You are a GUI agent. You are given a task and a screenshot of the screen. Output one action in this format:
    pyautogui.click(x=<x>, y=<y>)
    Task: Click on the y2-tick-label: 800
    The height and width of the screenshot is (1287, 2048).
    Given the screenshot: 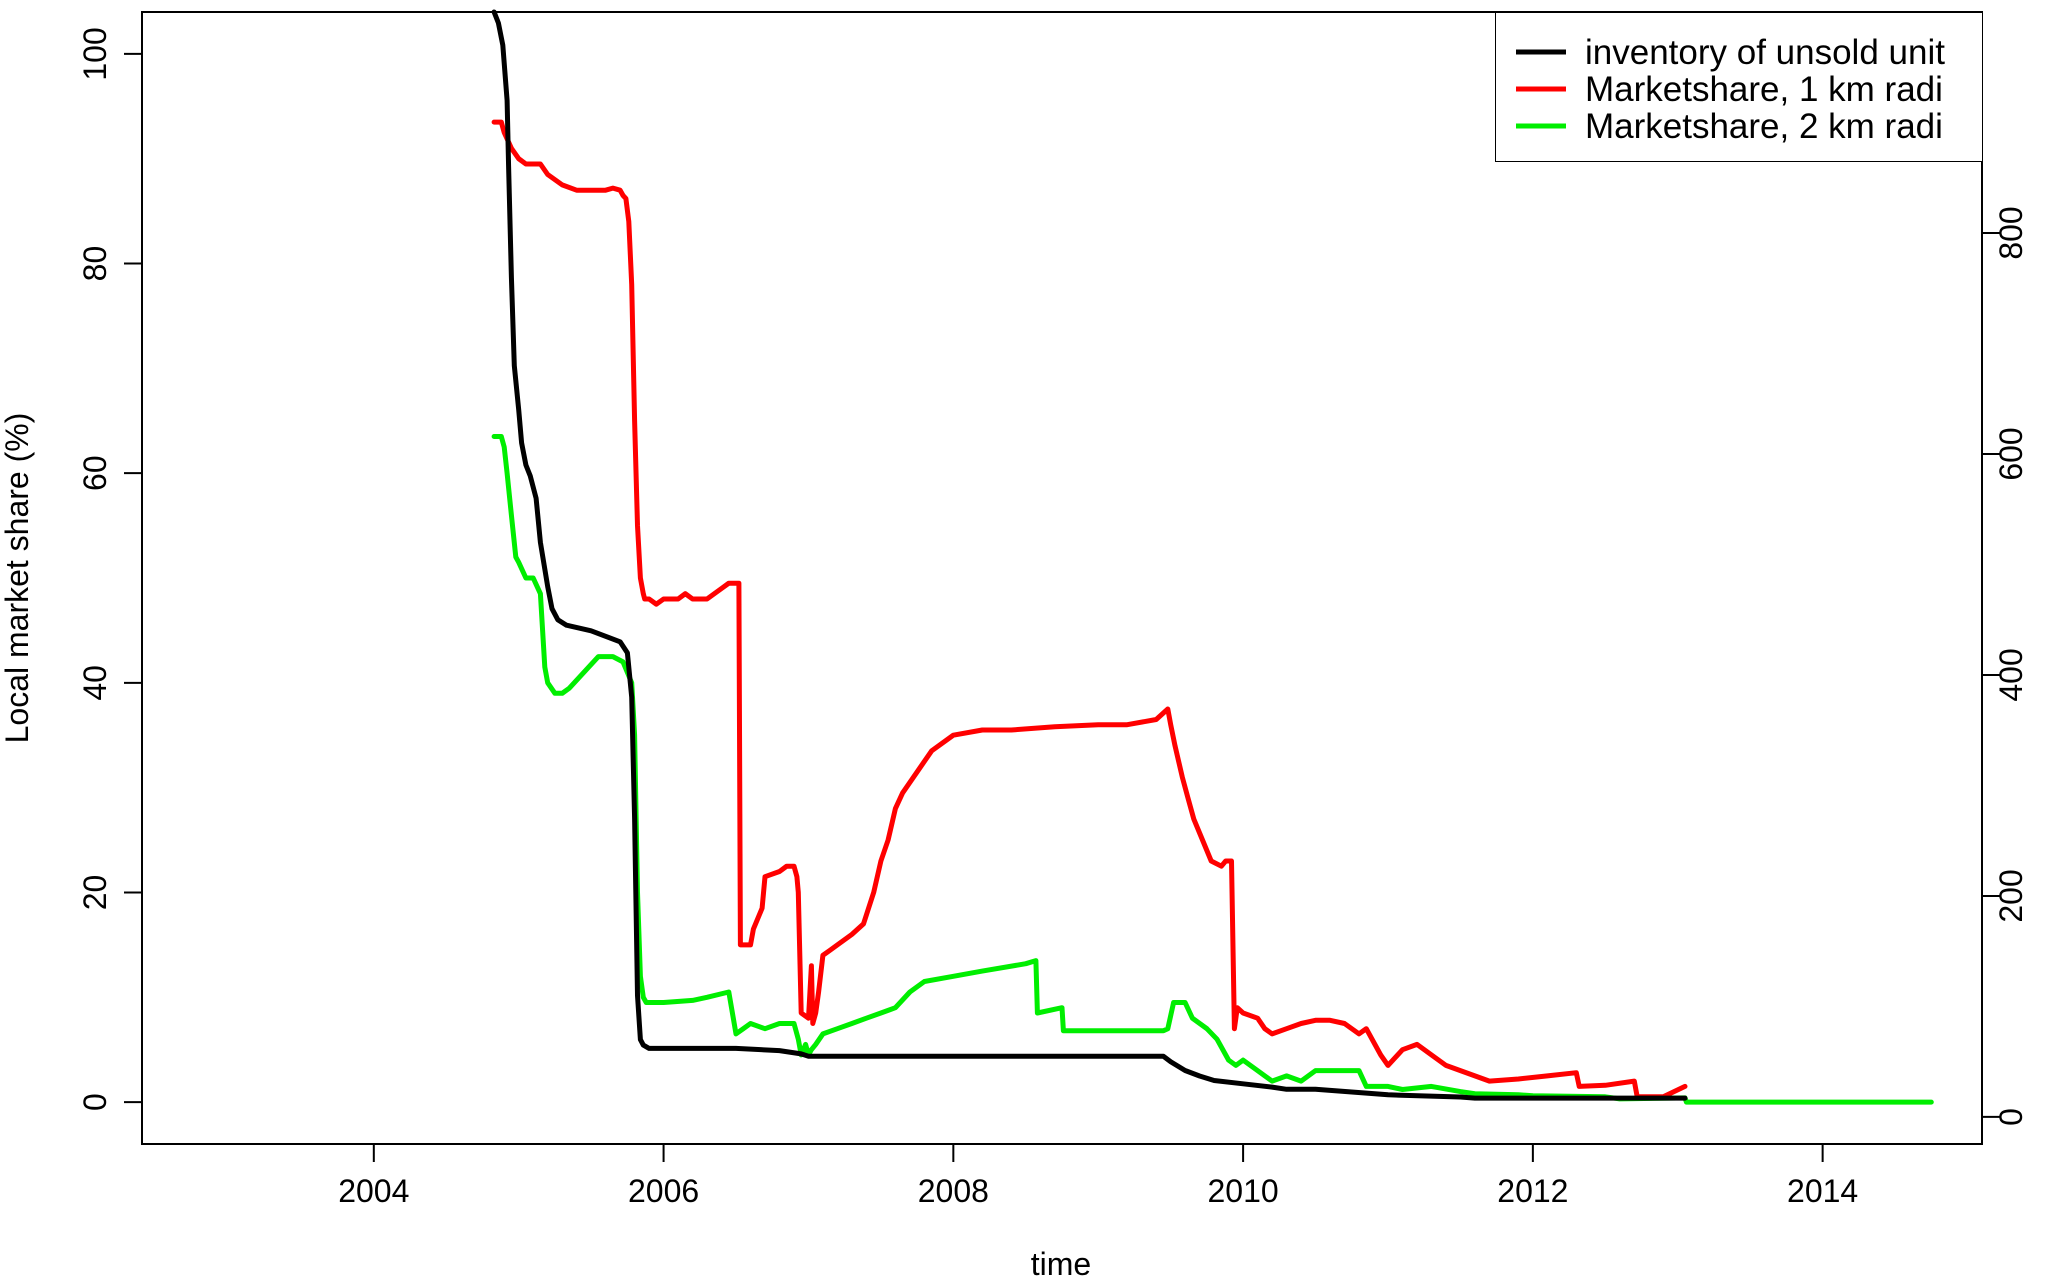 What is the action you would take?
    pyautogui.click(x=2011, y=232)
    